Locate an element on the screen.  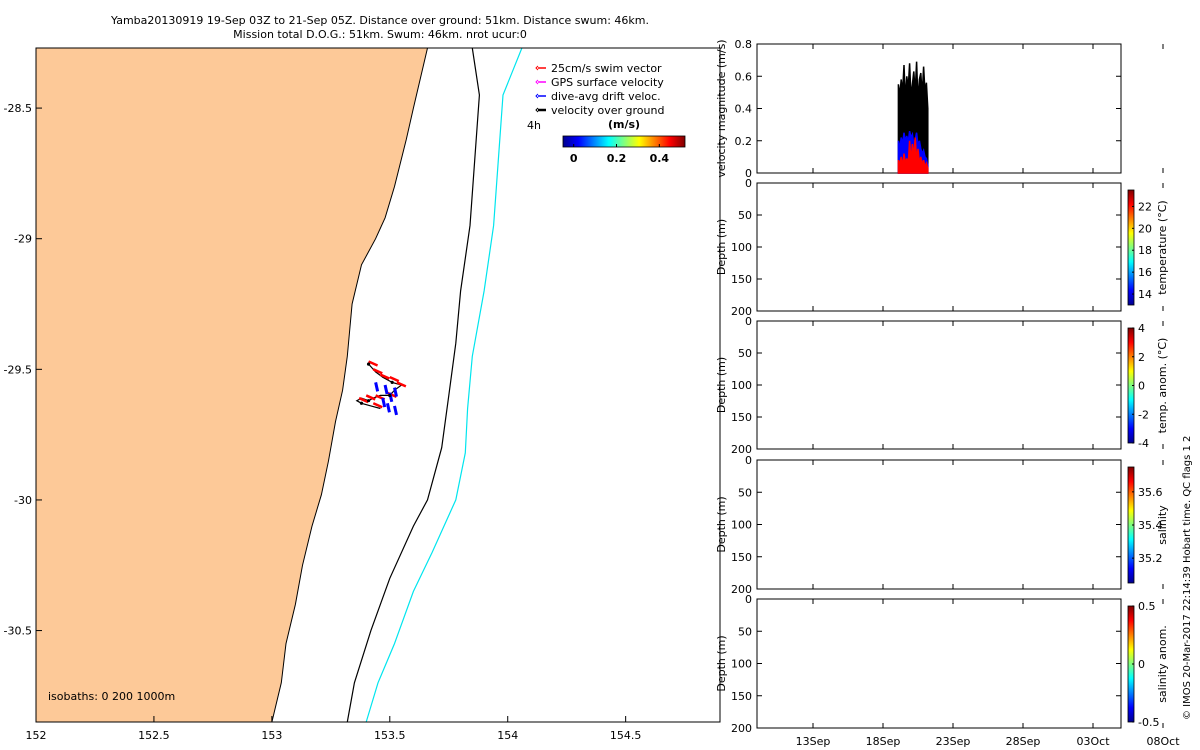
x-date-tick-label: 18Sep is located at coordinates (883, 741).